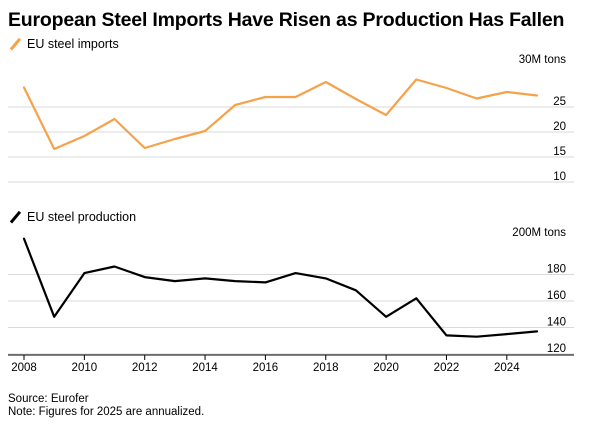  What do you see at coordinates (556, 349) in the screenshot?
I see `production-ytick-label: 120` at bounding box center [556, 349].